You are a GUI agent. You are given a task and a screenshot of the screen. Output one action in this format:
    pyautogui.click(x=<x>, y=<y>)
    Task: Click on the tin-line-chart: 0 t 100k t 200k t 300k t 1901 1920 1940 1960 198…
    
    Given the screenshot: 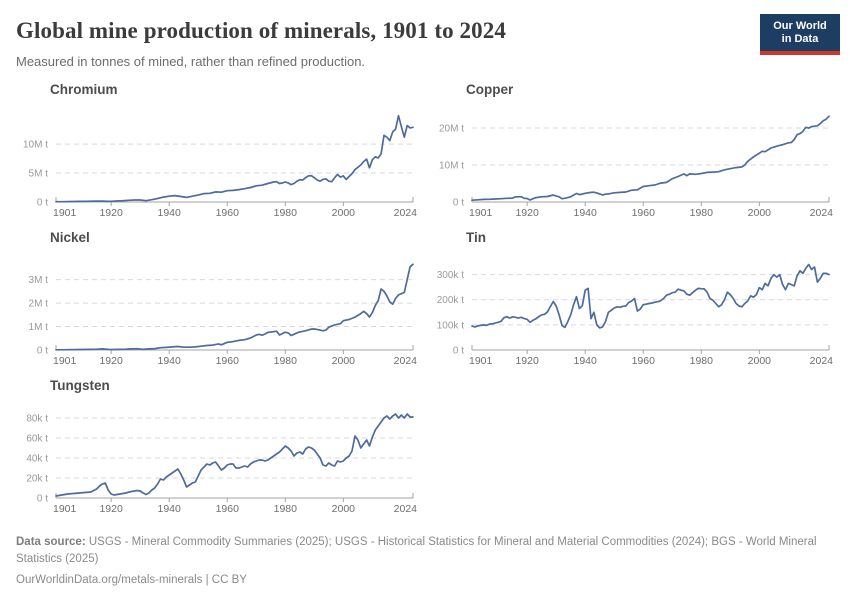 What is the action you would take?
    pyautogui.click(x=635, y=315)
    